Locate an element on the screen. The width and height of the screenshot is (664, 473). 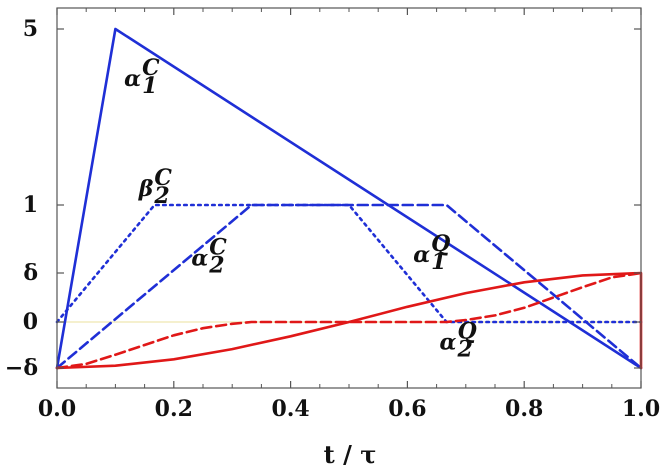
y-tick-label: −δ is located at coordinates (21, 368).